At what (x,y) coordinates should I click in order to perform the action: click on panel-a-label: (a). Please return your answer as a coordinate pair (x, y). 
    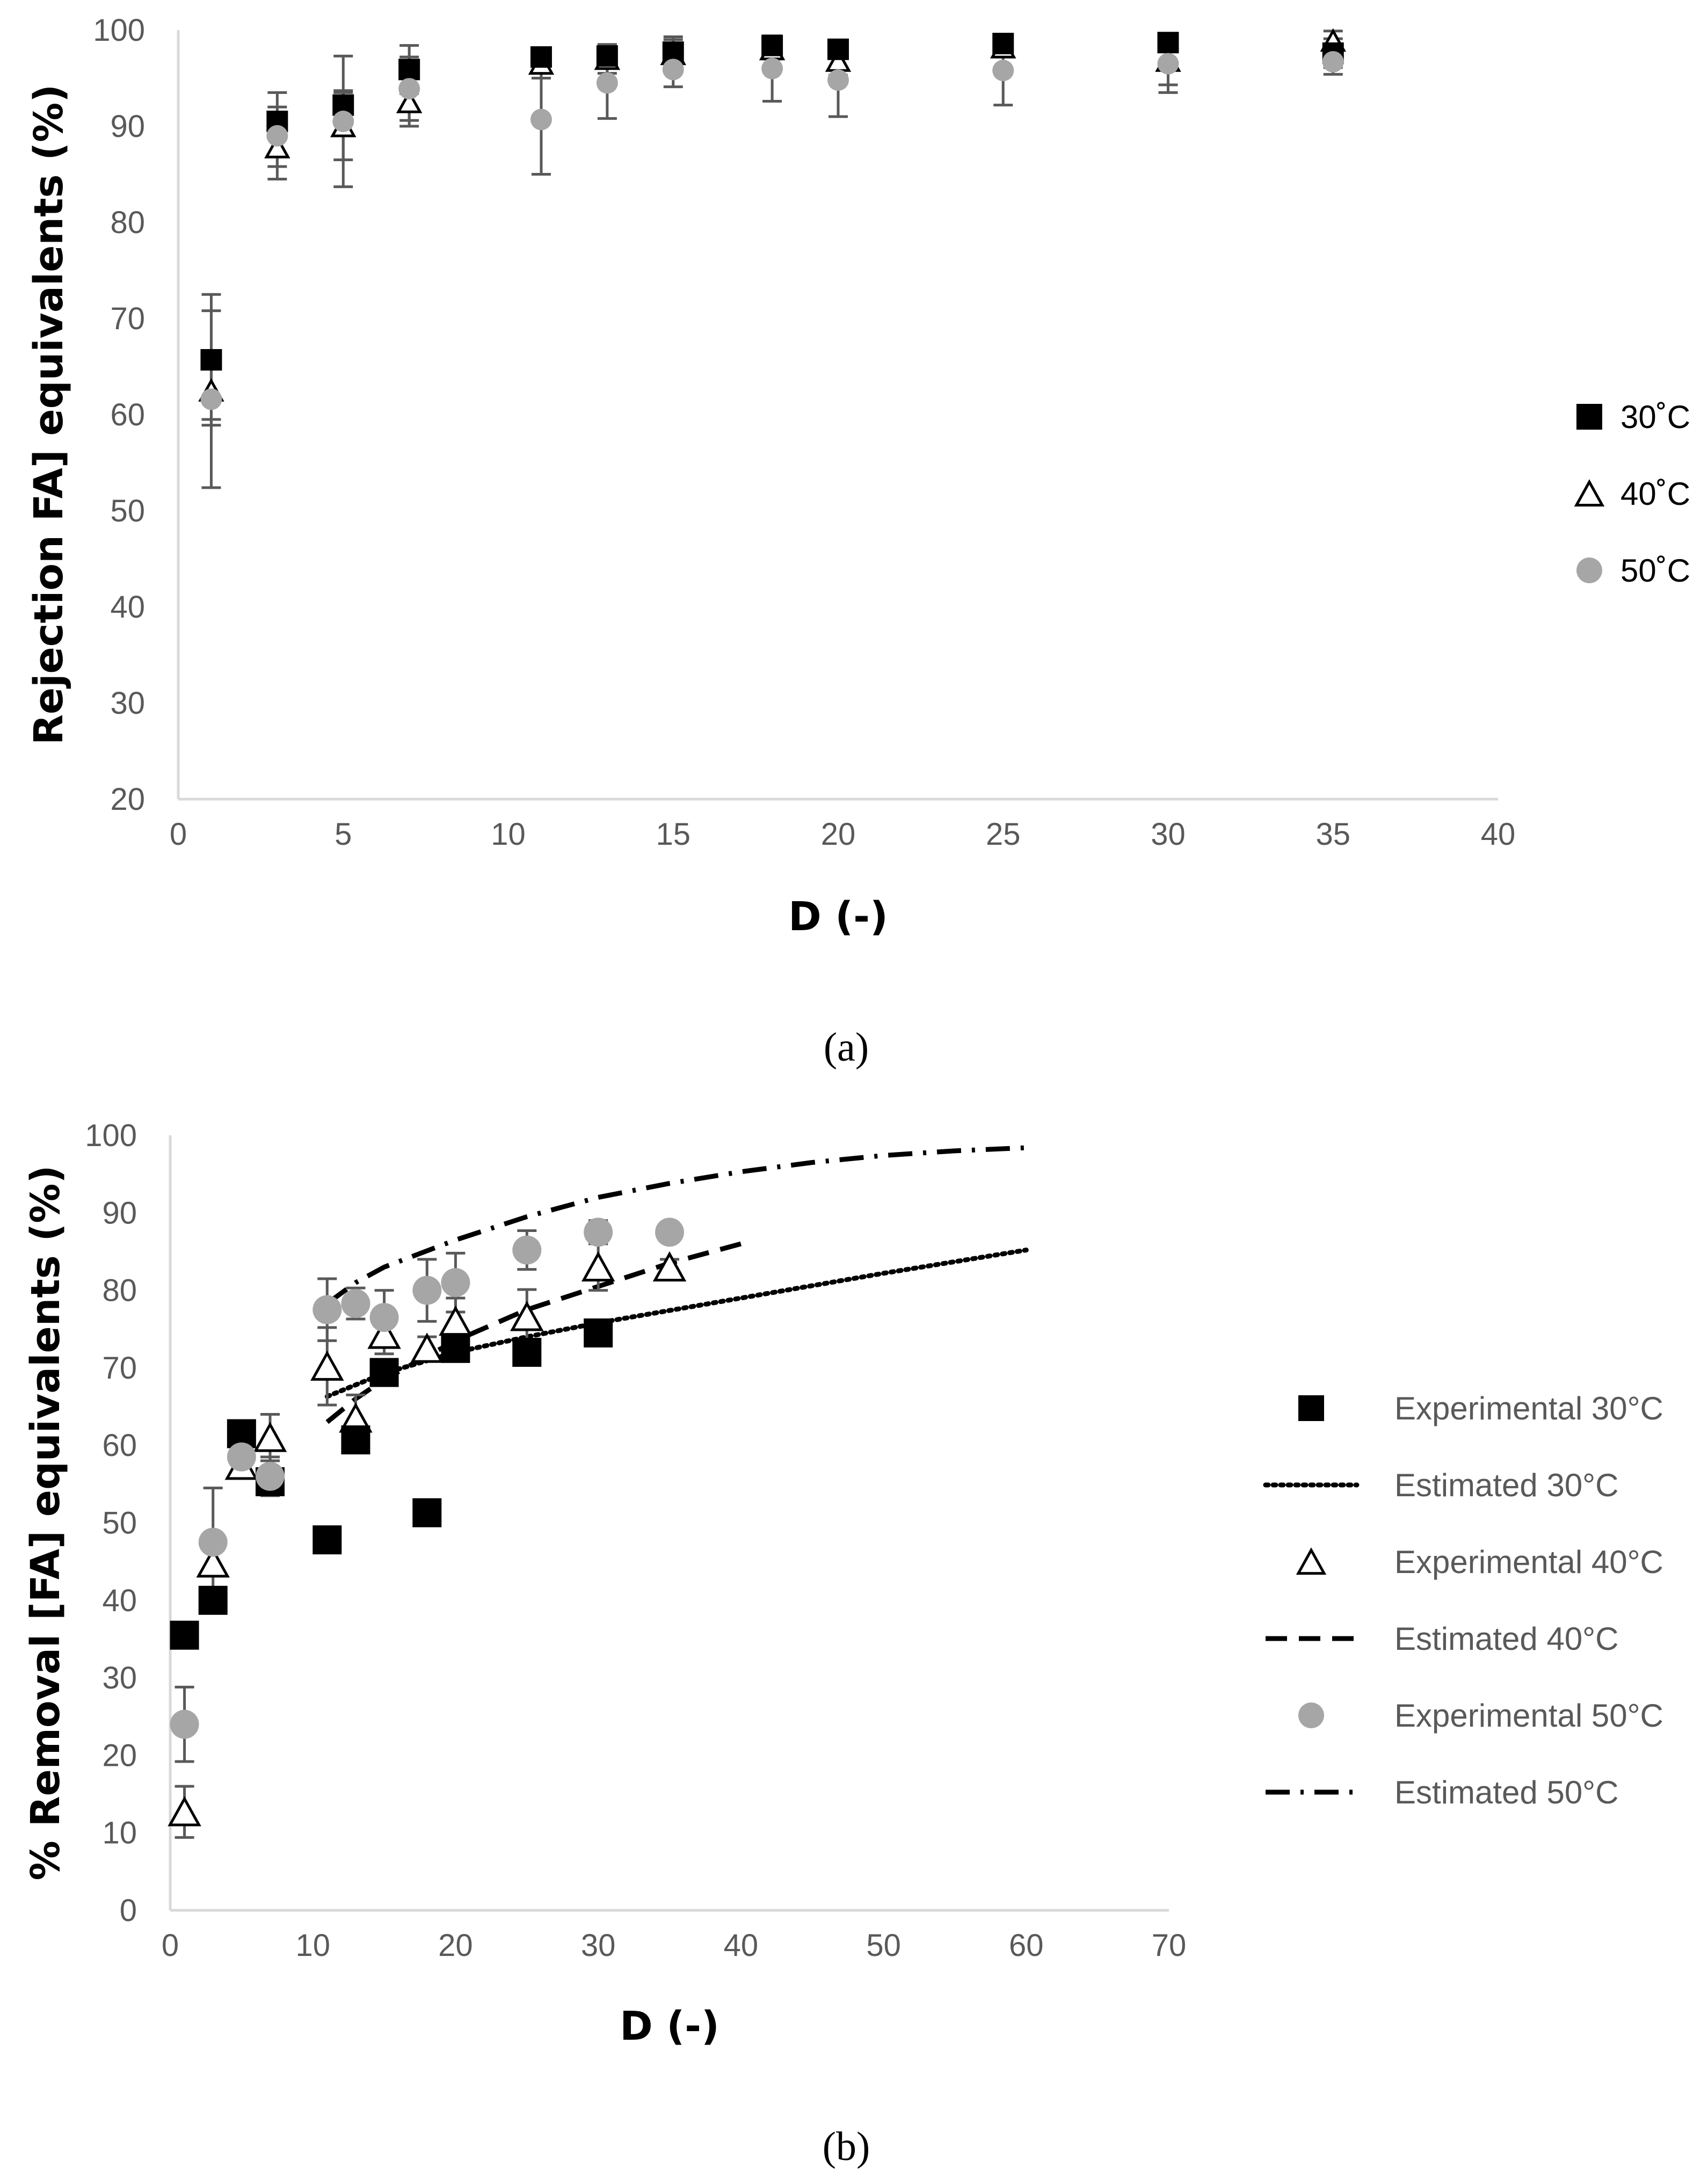
    Looking at the image, I should click on (846, 1047).